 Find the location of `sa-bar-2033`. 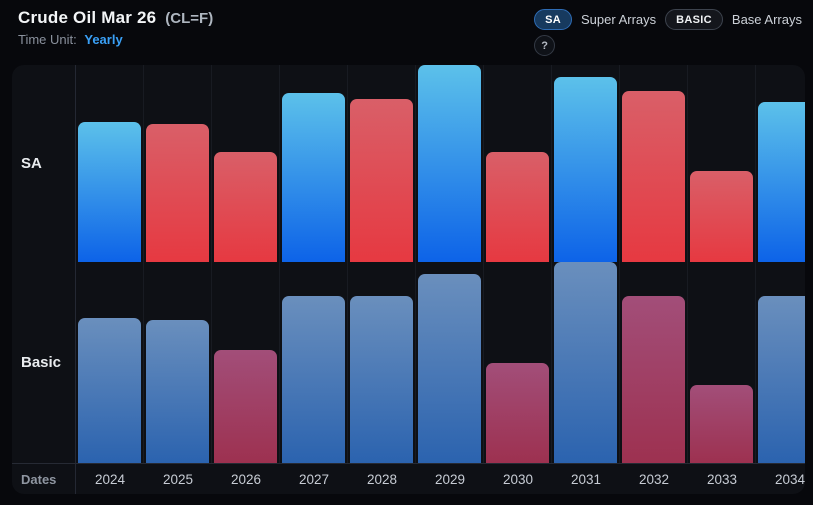

sa-bar-2033 is located at coordinates (721, 216).